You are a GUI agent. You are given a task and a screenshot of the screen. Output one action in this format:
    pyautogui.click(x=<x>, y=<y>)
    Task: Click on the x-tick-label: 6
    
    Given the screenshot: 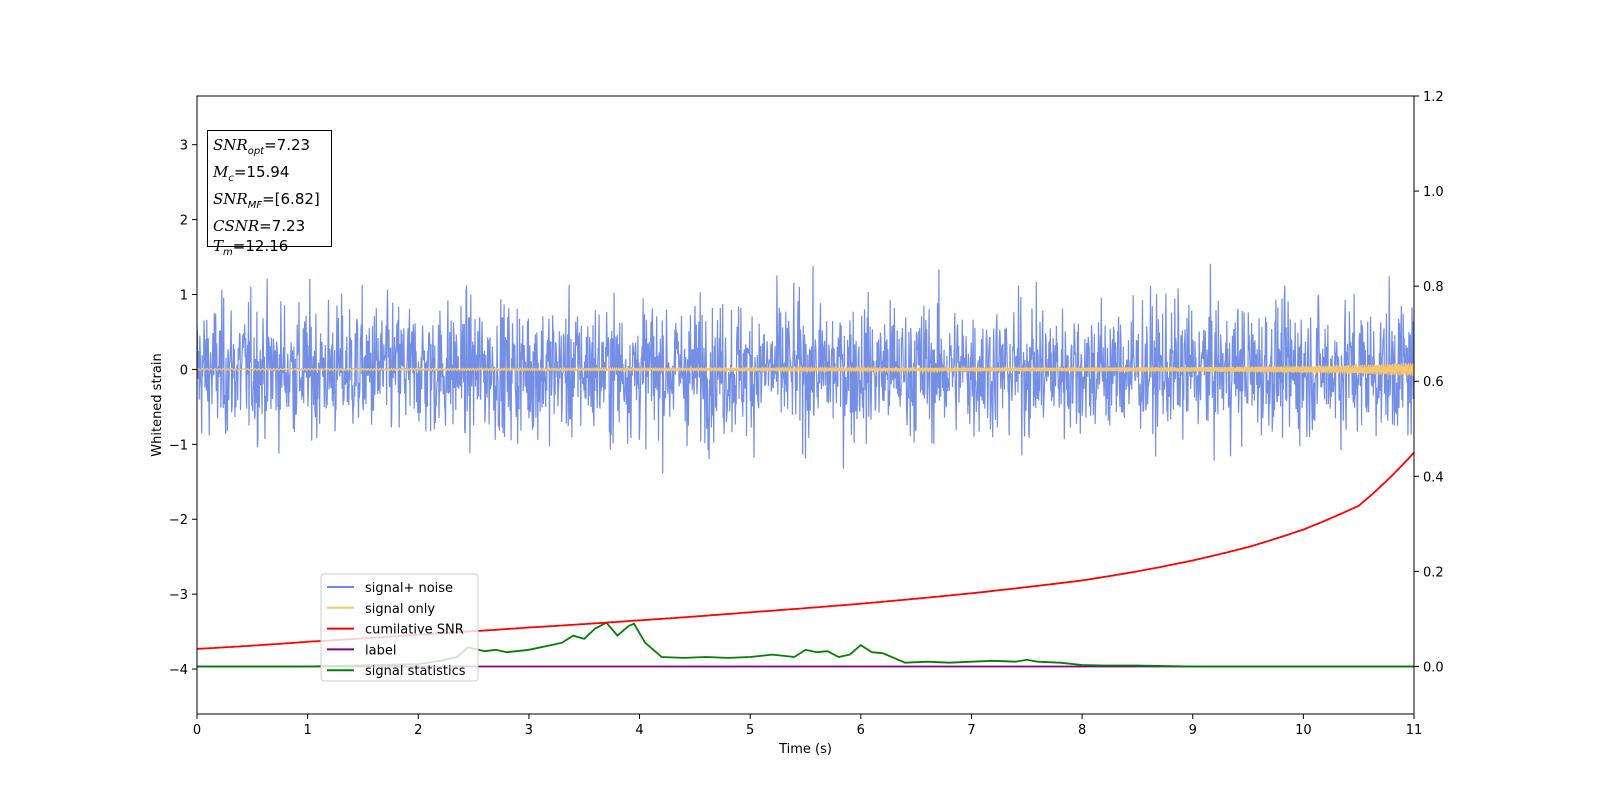 What is the action you would take?
    pyautogui.click(x=861, y=730)
    